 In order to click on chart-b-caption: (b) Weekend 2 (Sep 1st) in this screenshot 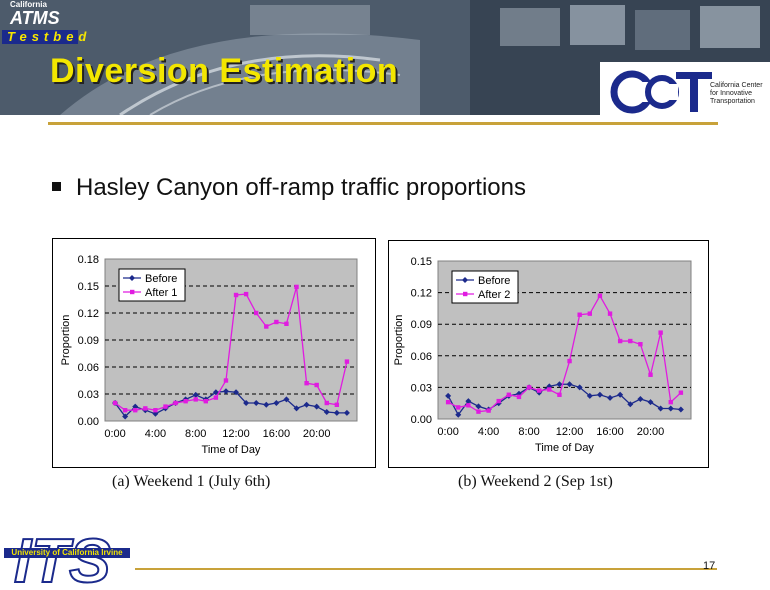, I will do `click(535, 481)`.